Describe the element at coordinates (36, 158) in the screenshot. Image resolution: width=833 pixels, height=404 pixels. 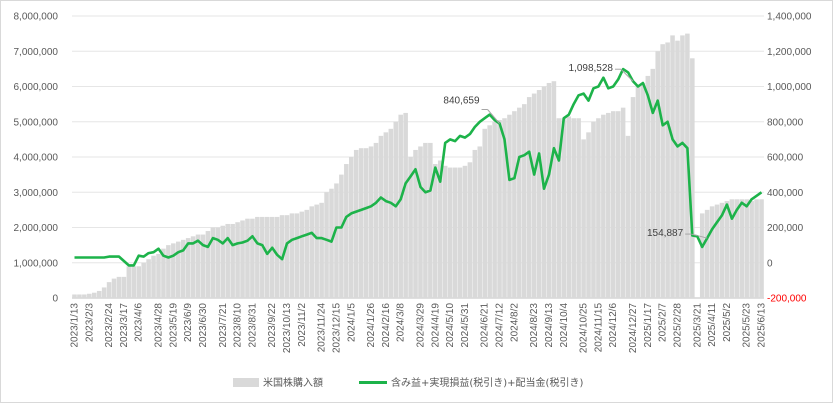
I see `left-tick-label: 4,000,000` at that location.